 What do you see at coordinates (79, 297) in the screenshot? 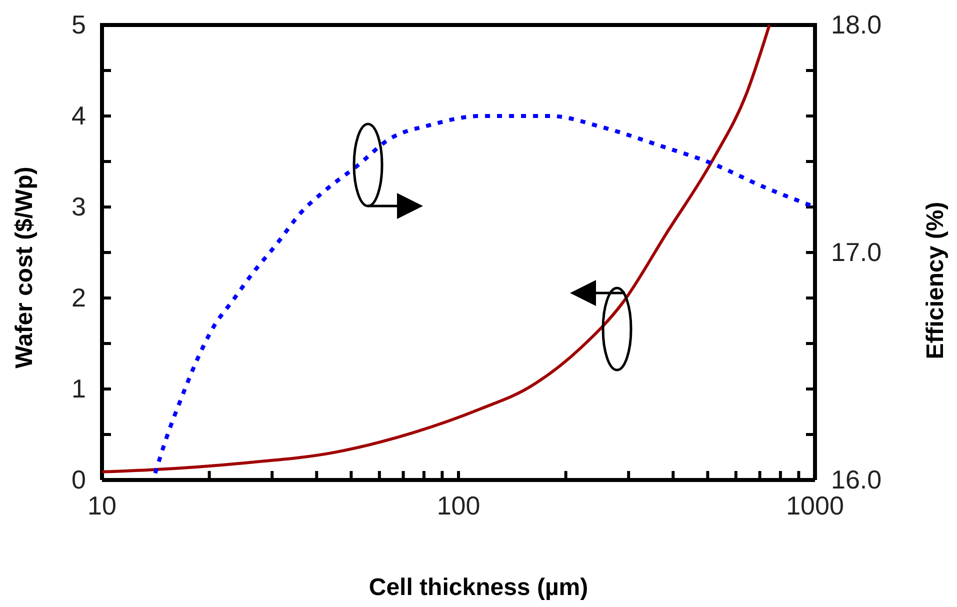
I see `y-tick-label: 2` at bounding box center [79, 297].